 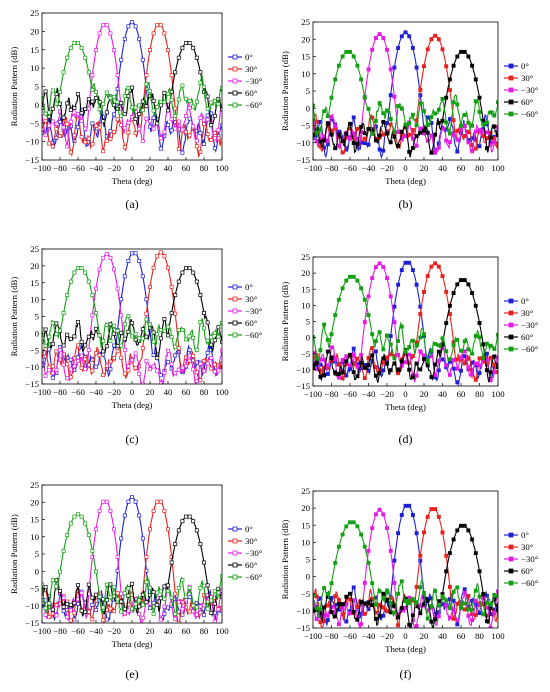 I want to click on x-tick-label: −100, so click(x=313, y=394).